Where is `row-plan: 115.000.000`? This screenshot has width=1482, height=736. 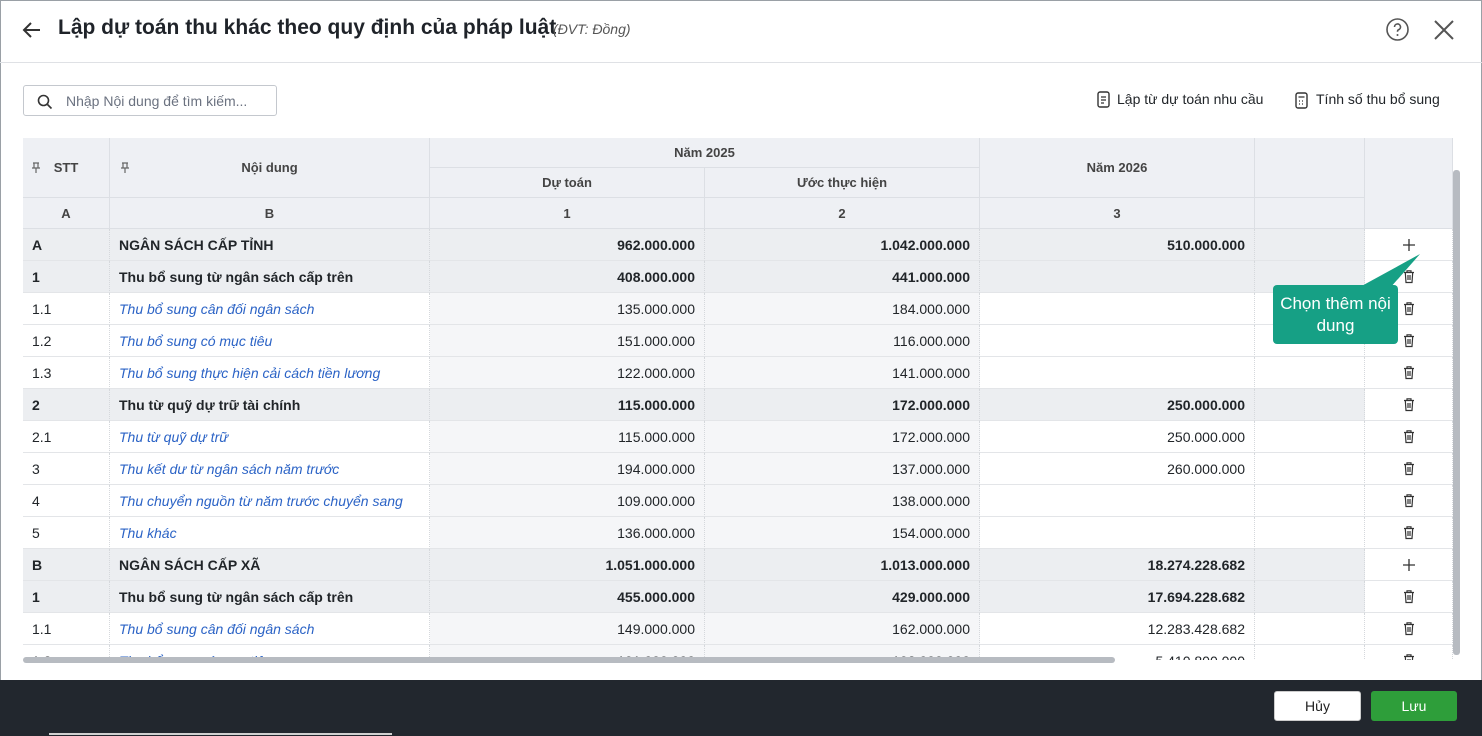
row-plan: 115.000.000 is located at coordinates (567, 405).